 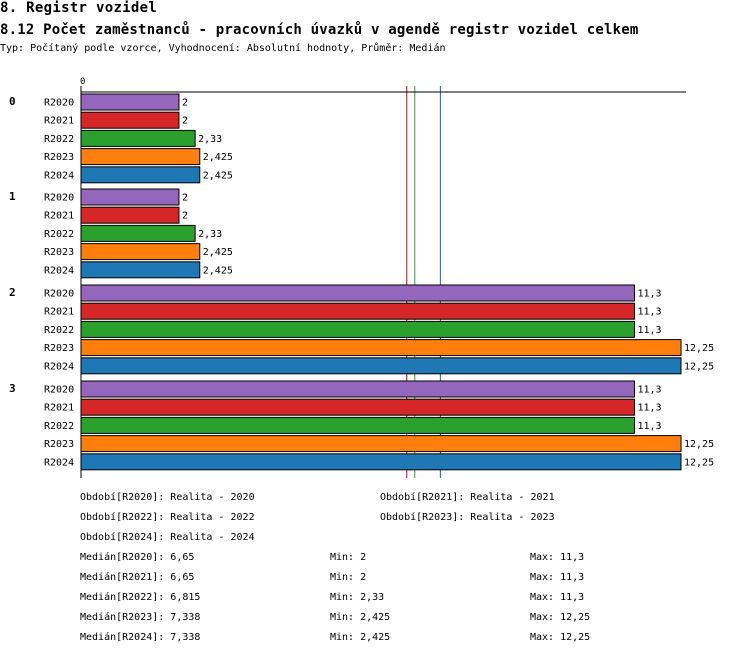 What do you see at coordinates (59, 462) in the screenshot?
I see `series-label-r2024-g3: R2024` at bounding box center [59, 462].